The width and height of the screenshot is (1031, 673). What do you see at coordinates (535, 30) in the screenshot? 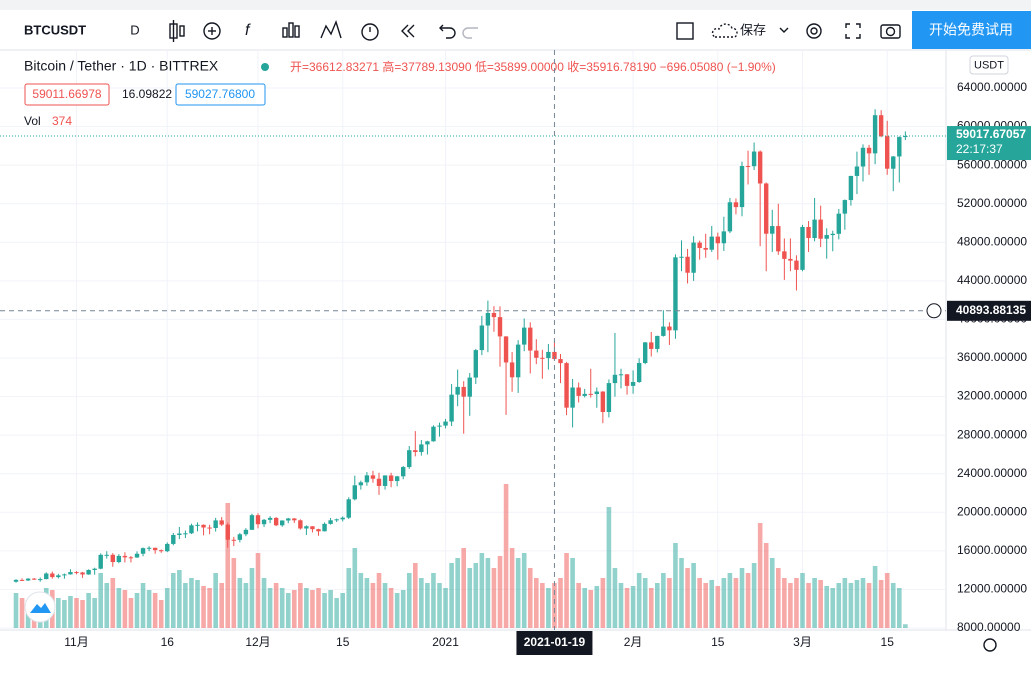
I see `toolbar-icons: f` at bounding box center [535, 30].